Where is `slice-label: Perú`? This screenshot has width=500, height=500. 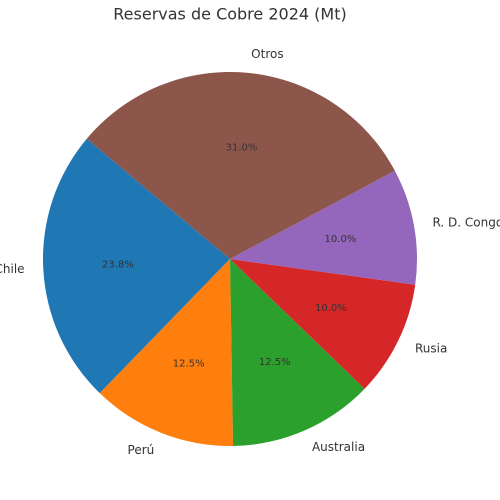 slice-label: Perú is located at coordinates (141, 450).